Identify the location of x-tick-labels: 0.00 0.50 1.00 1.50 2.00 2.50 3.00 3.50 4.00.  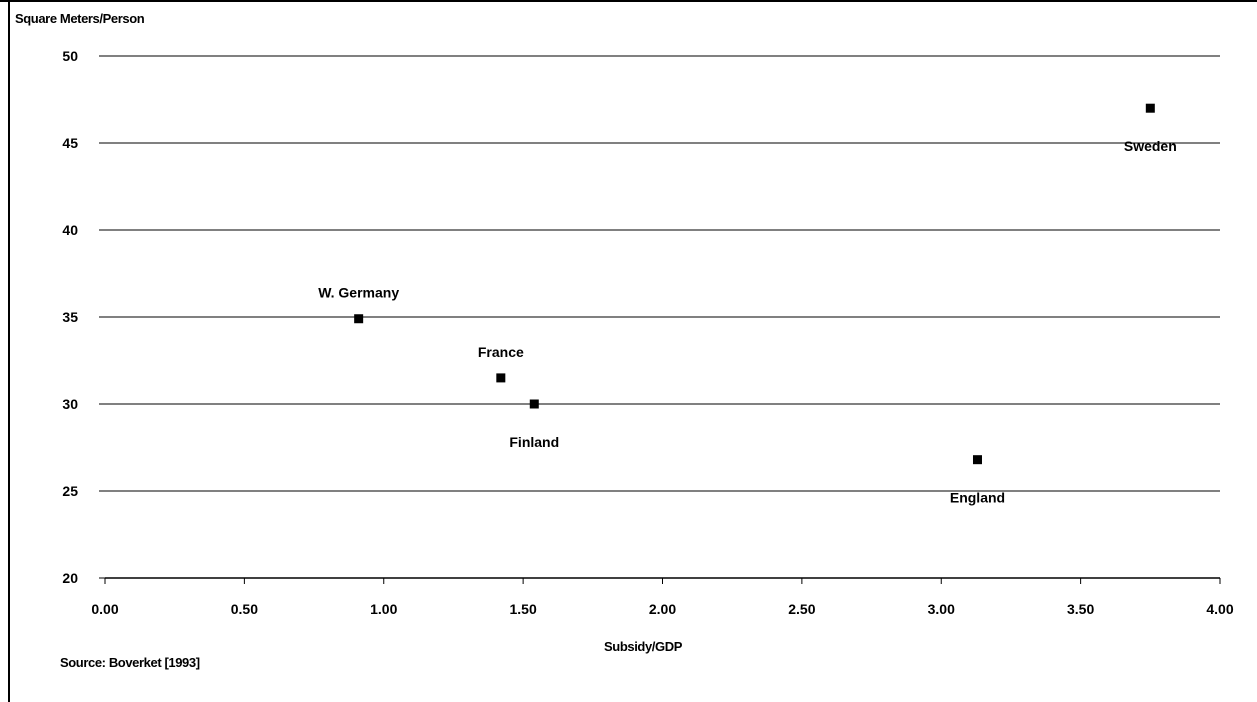
(662, 609).